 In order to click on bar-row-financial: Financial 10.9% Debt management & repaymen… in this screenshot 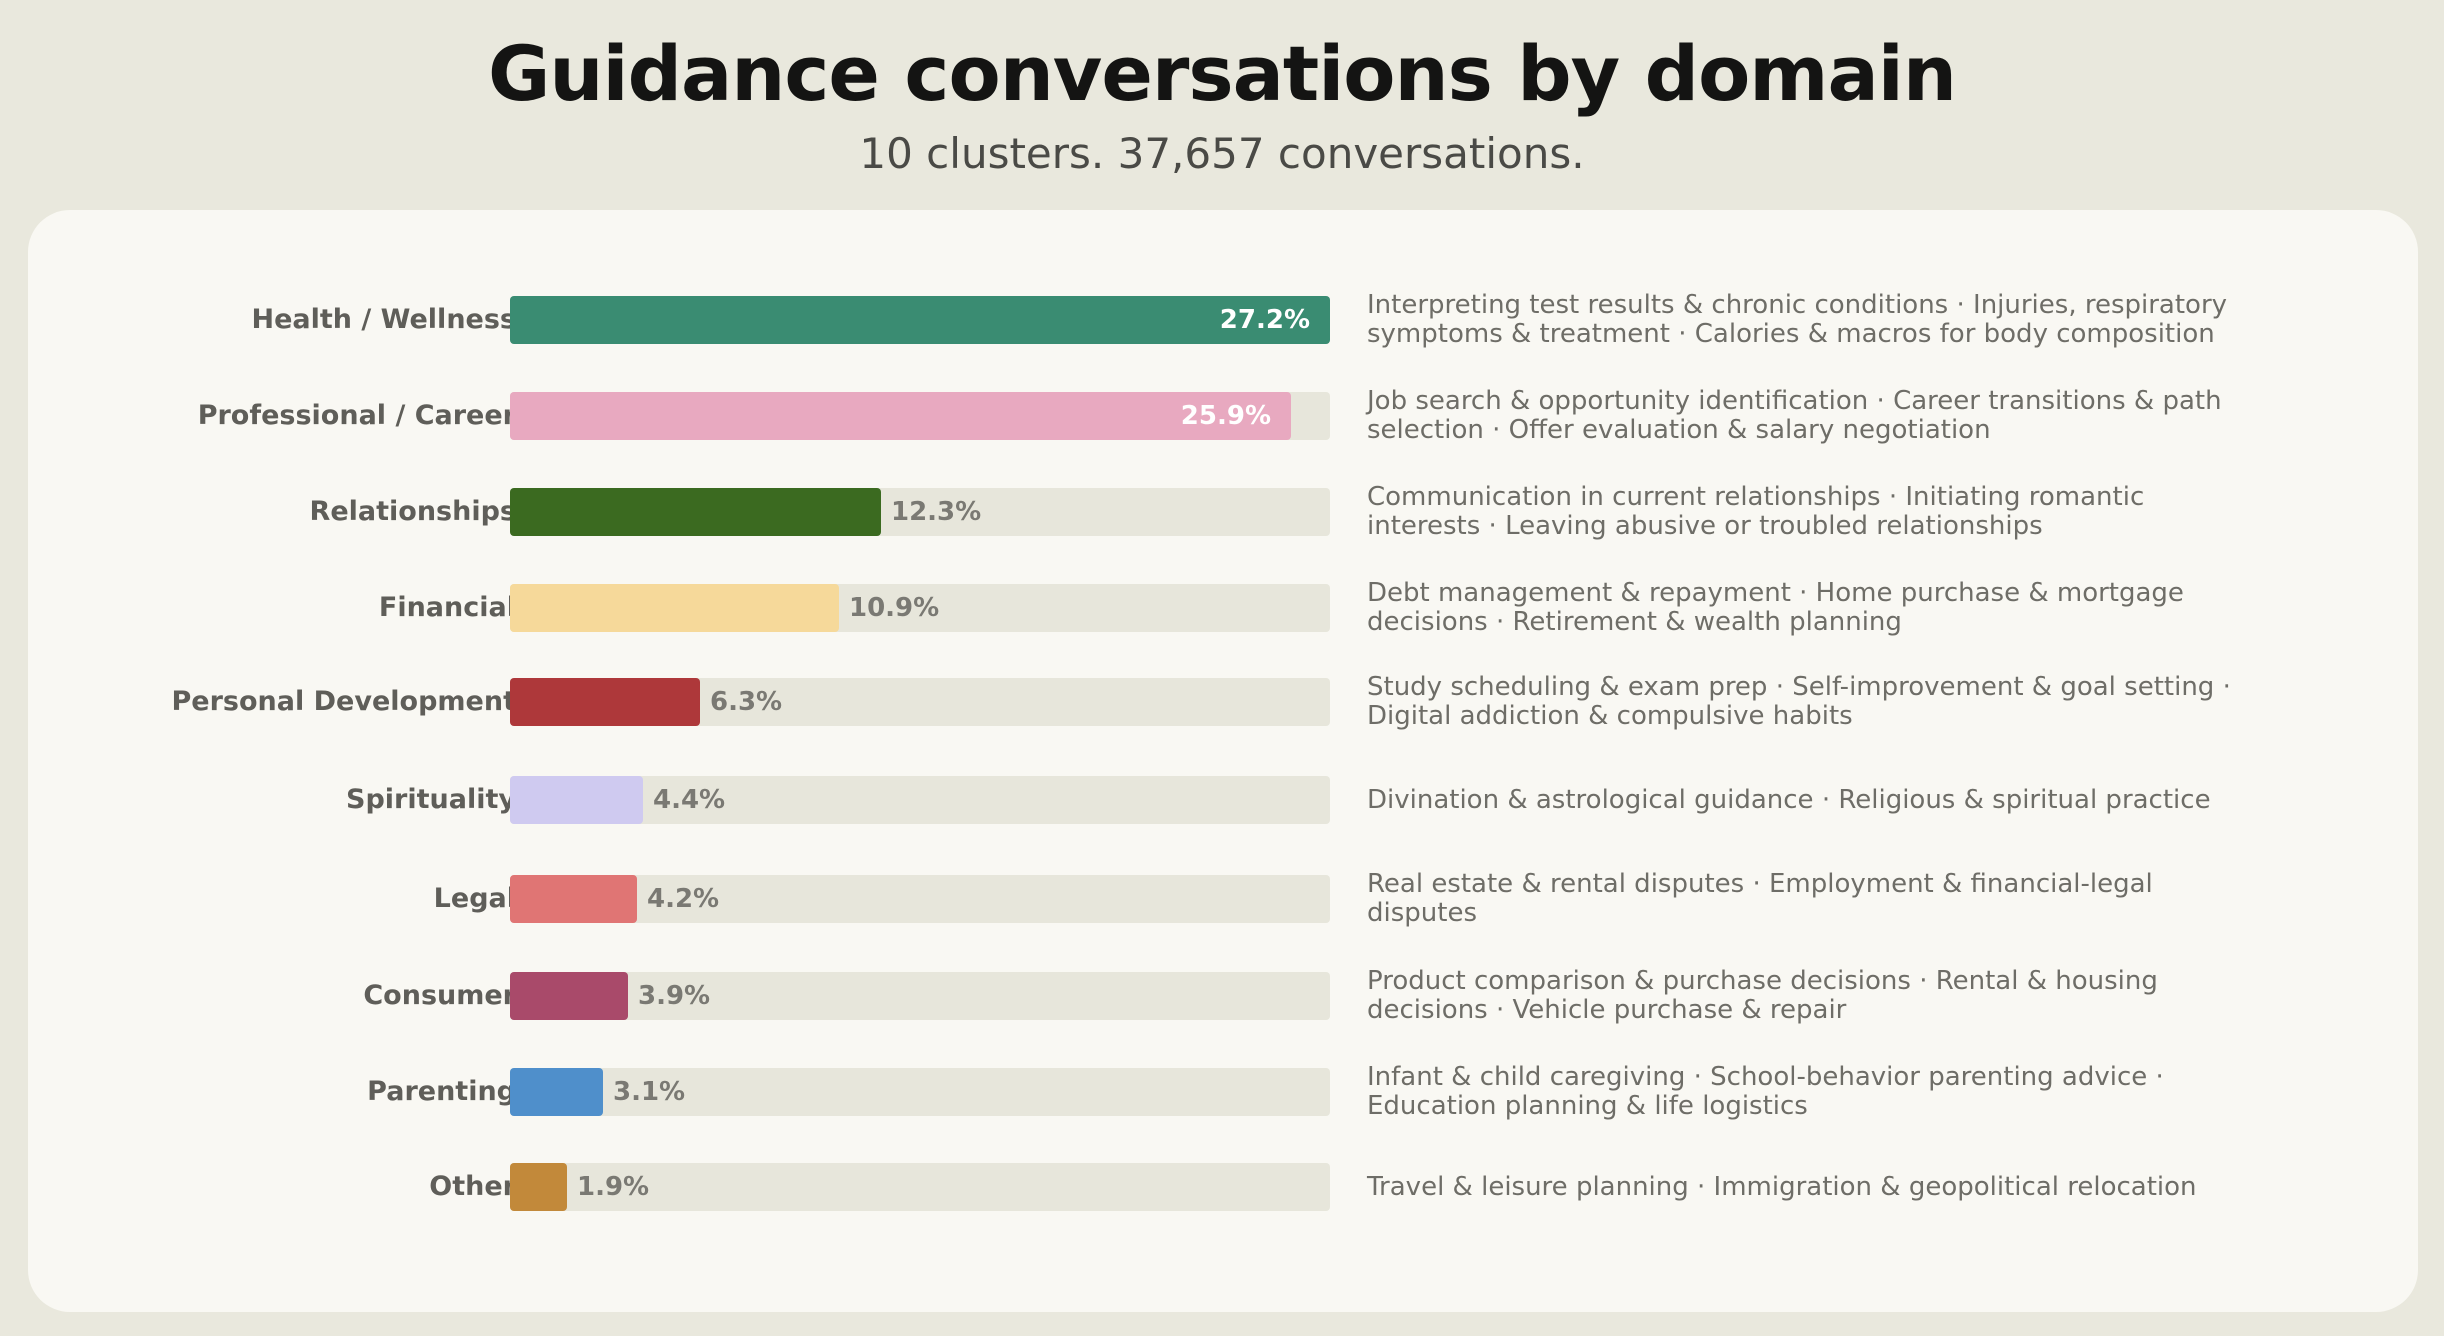, I will do `click(1223, 608)`.